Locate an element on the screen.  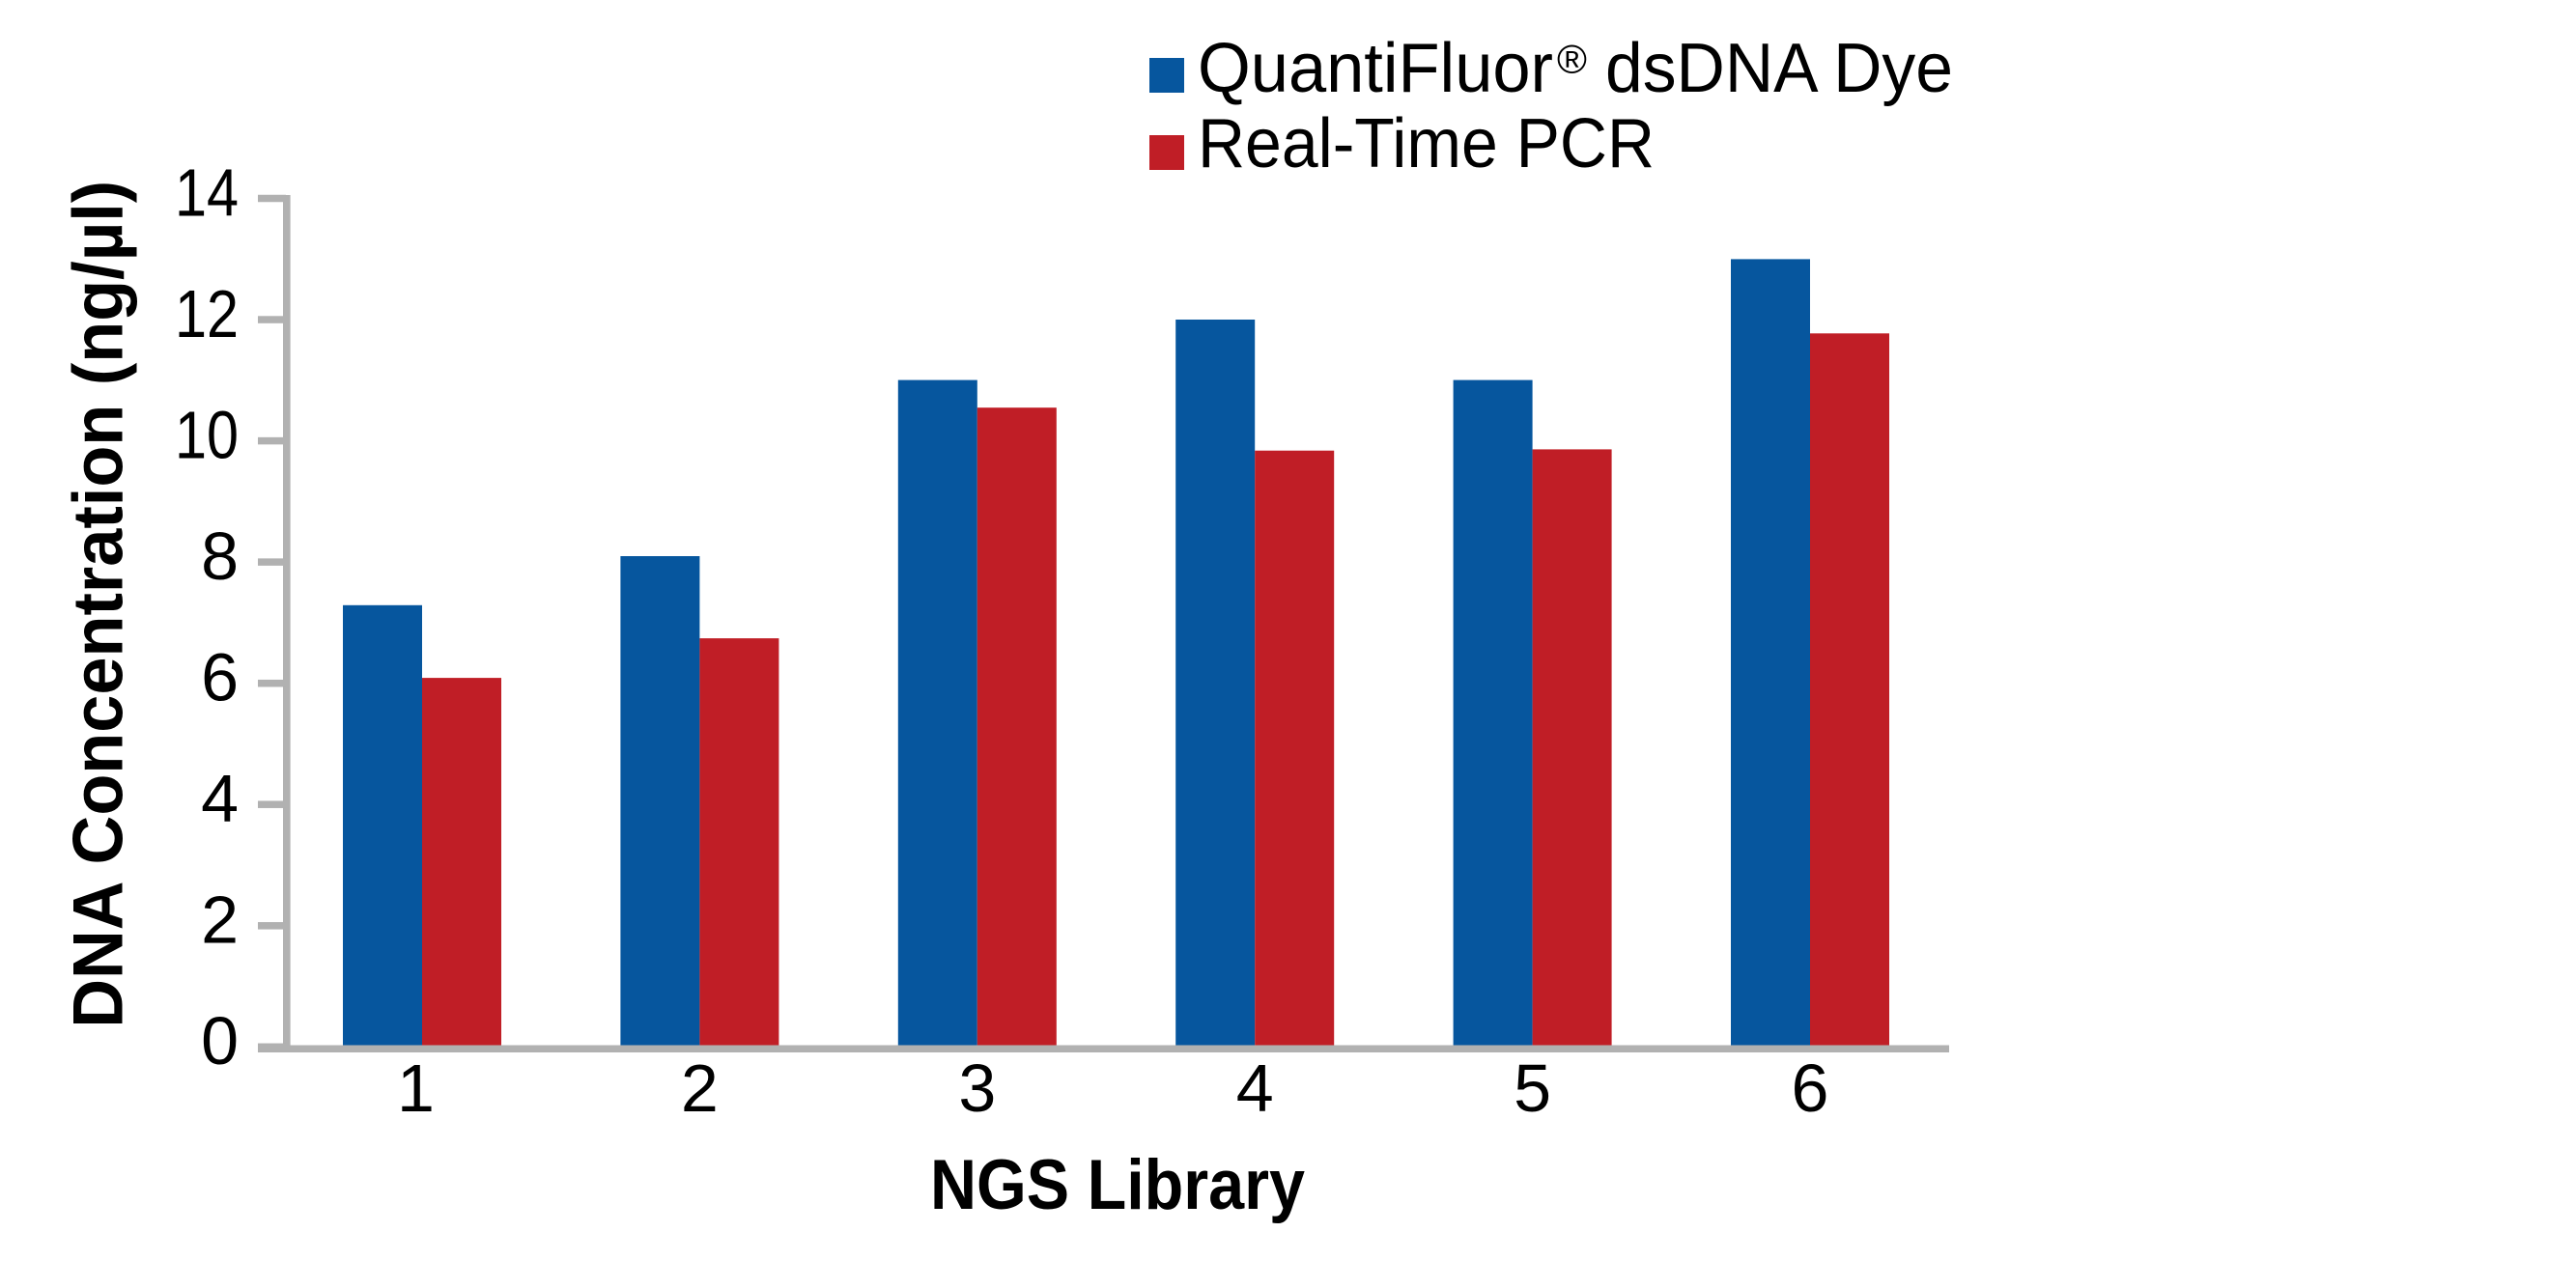
svg-text: 12 is located at coordinates (207, 314).